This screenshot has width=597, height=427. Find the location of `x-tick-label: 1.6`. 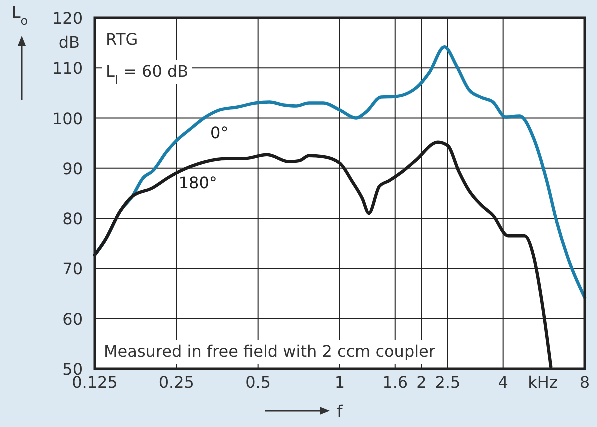

x-tick-label: 1.6 is located at coordinates (395, 382).